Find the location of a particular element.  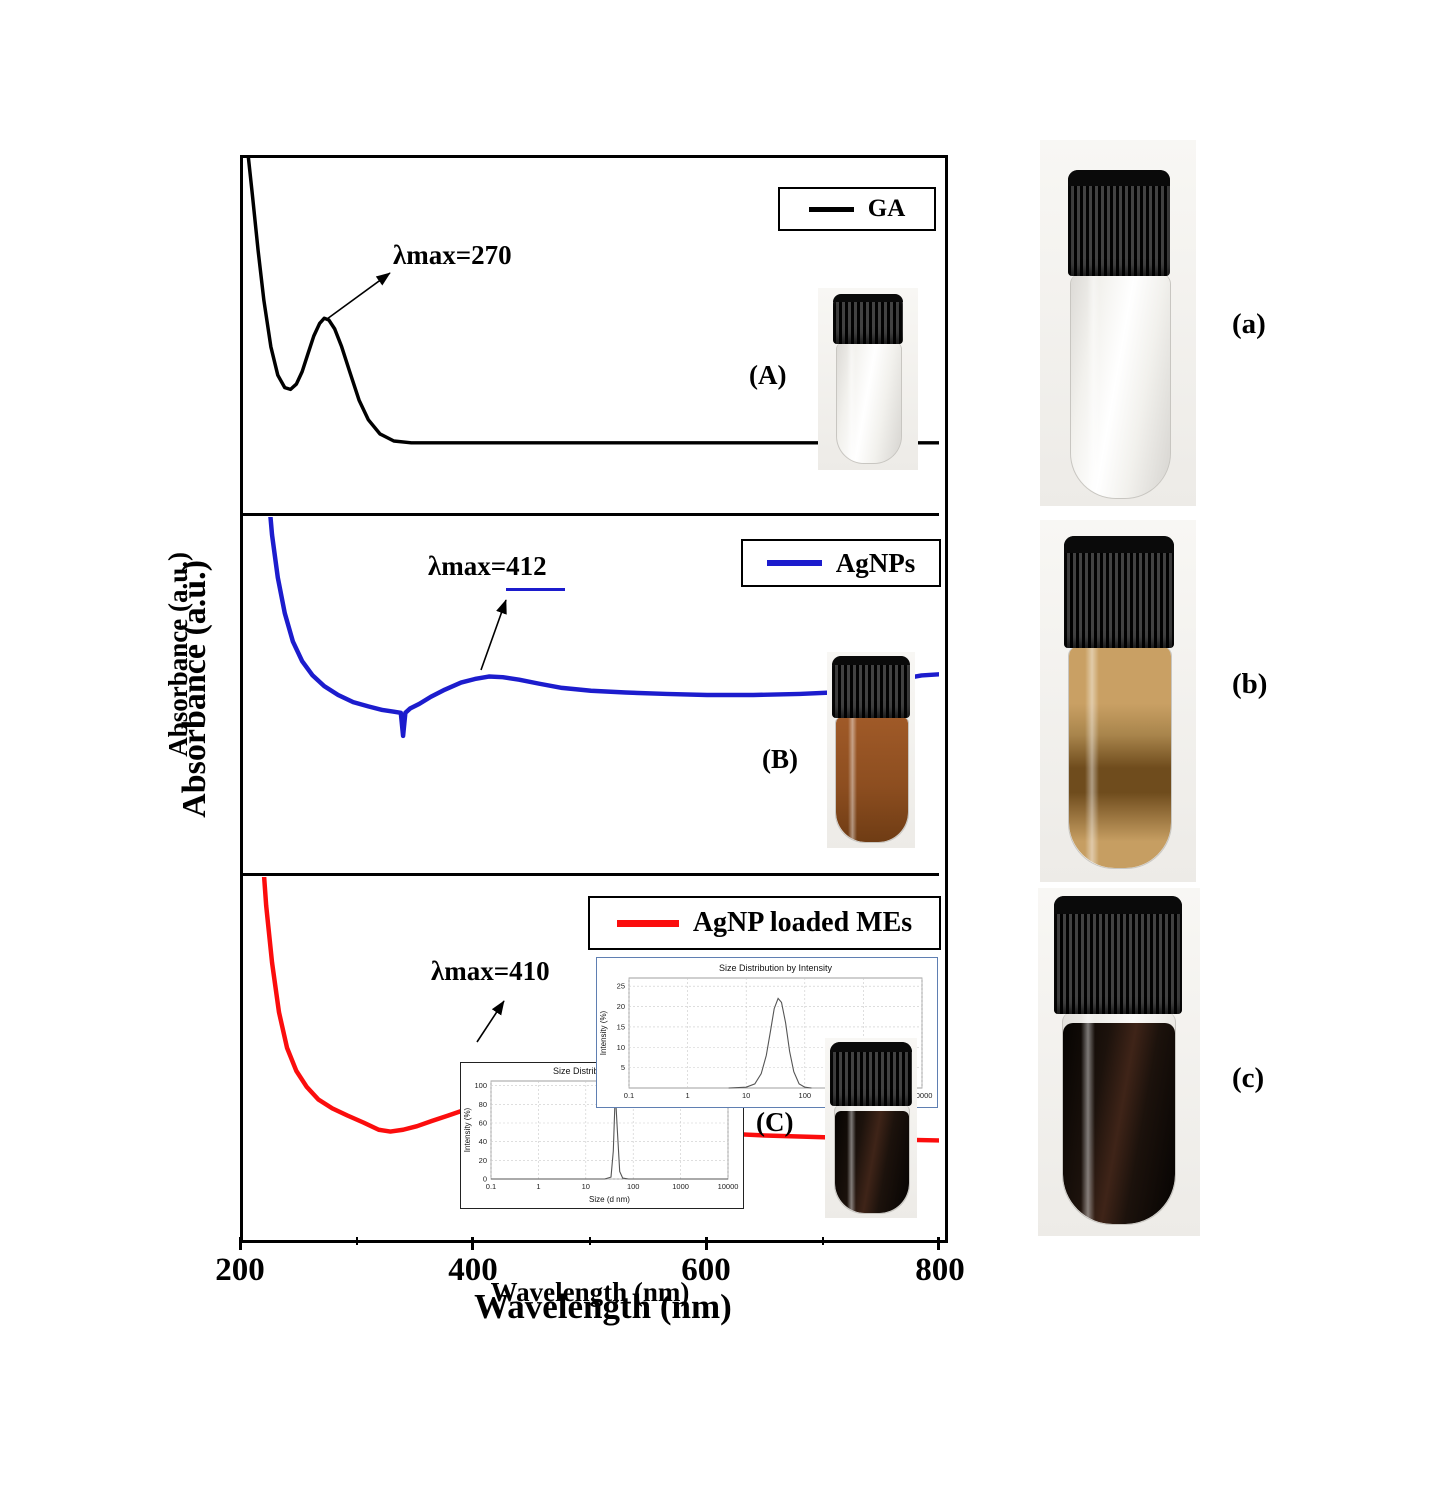

agnps-line-swatch is located at coordinates (794, 563).